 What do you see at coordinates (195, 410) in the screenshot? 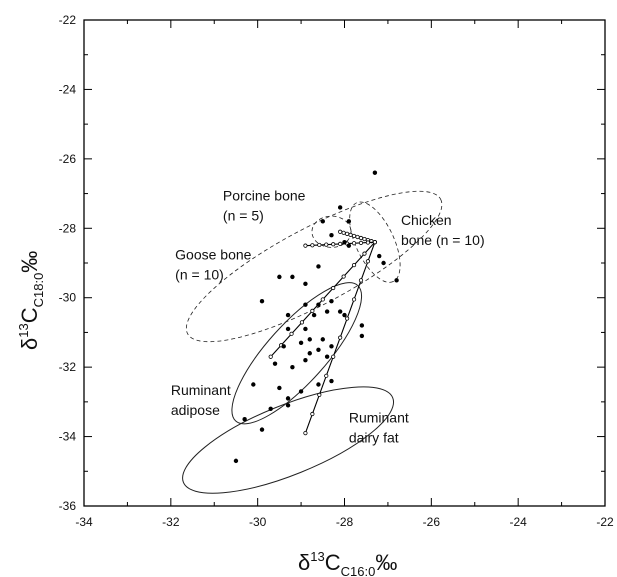
I see `annotation-label: adipose` at bounding box center [195, 410].